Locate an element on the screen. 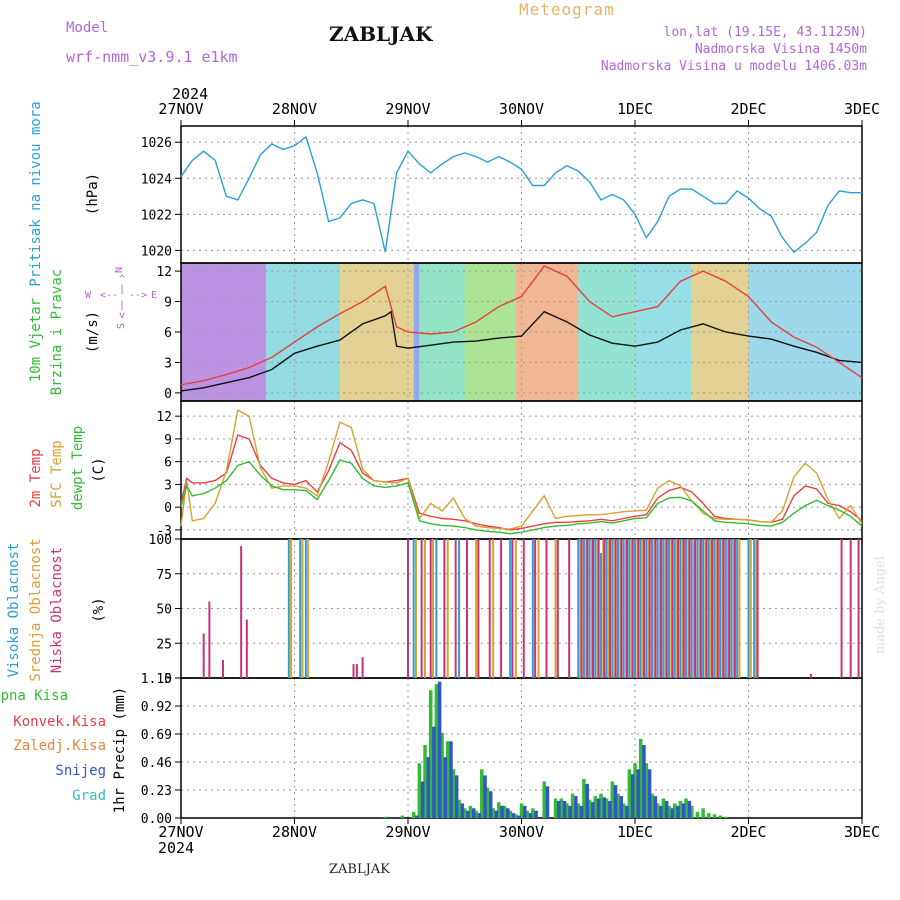  panel-label-mid-cloud: Srednja Oblacnost is located at coordinates (36, 609).